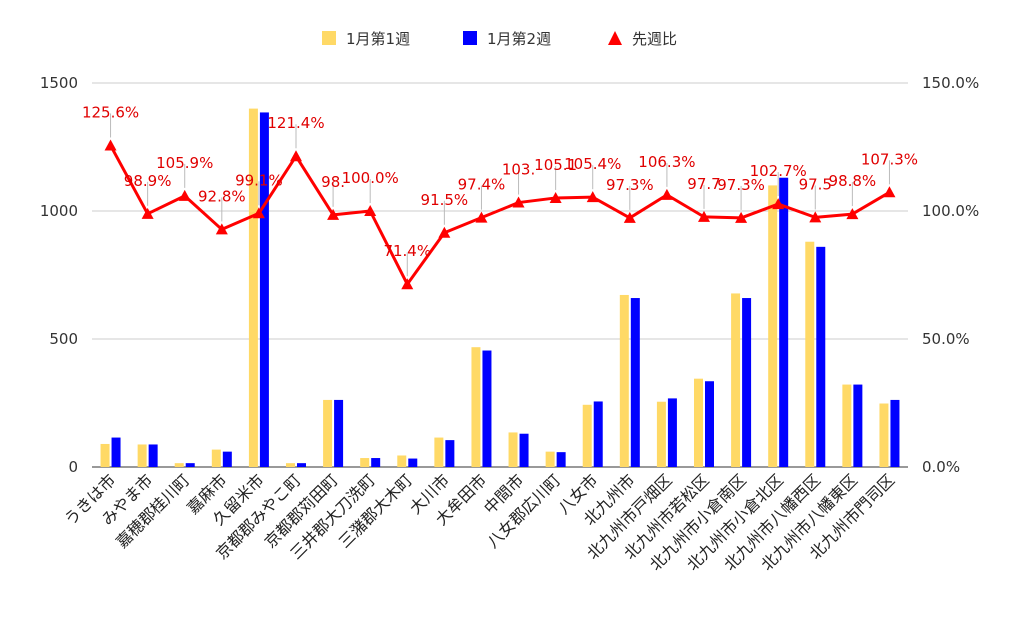 This screenshot has height=633, width=1024. I want to click on ratio-data-label: 98., so click(333, 182).